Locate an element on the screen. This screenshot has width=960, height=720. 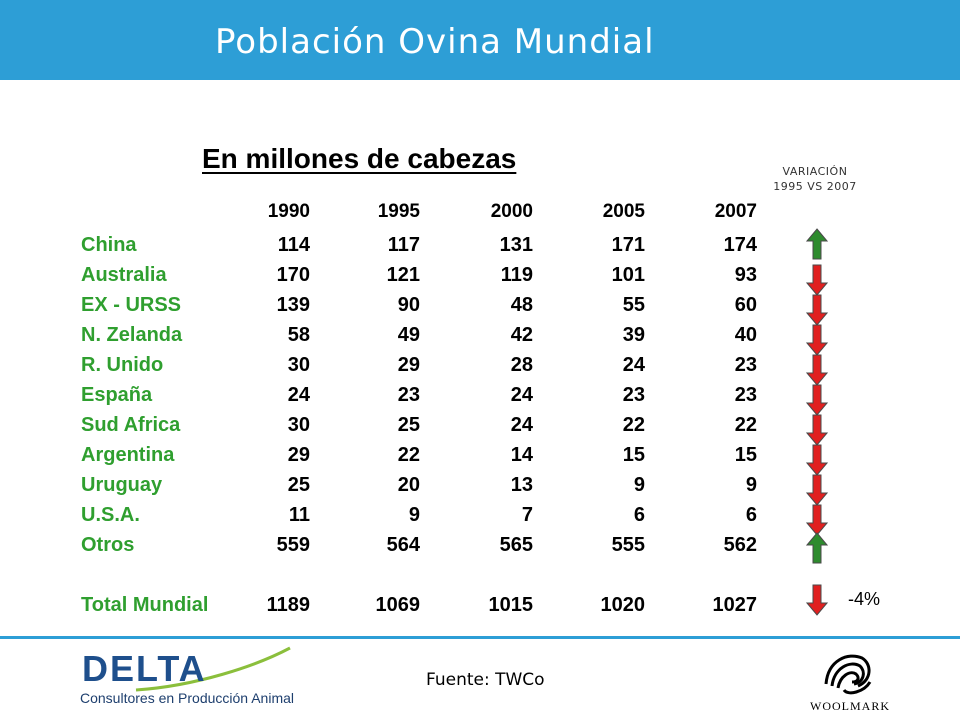
table-cell: 49 is located at coordinates (408, 335).